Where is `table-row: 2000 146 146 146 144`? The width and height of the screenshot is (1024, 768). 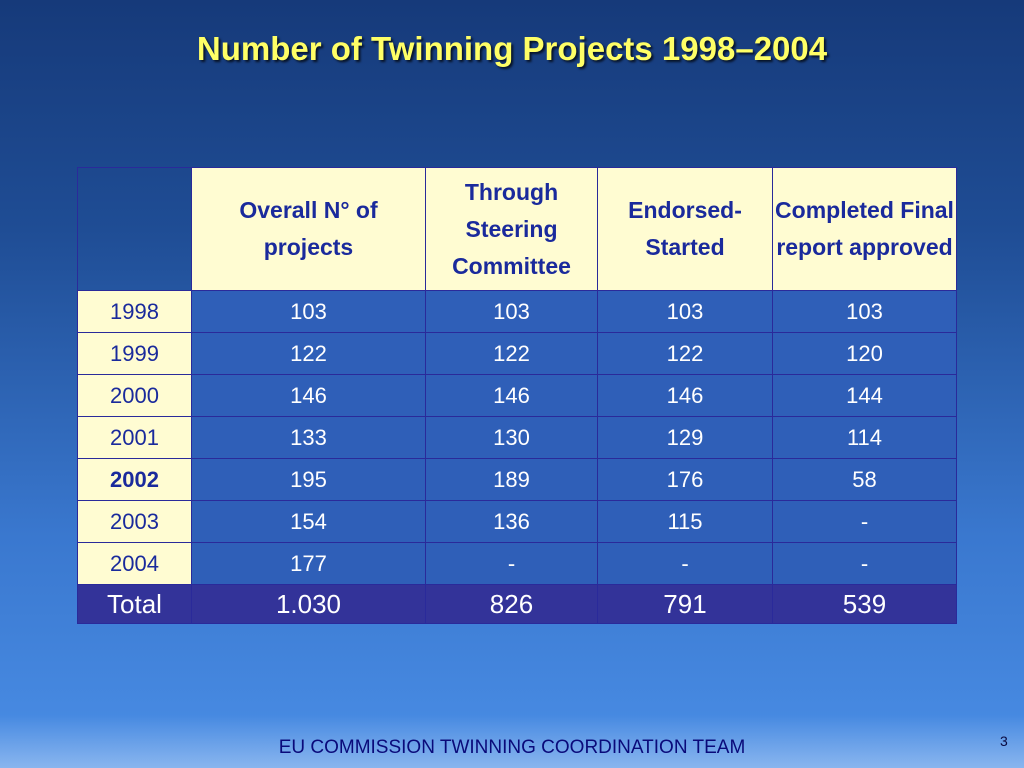 table-row: 2000 146 146 146 144 is located at coordinates (517, 395).